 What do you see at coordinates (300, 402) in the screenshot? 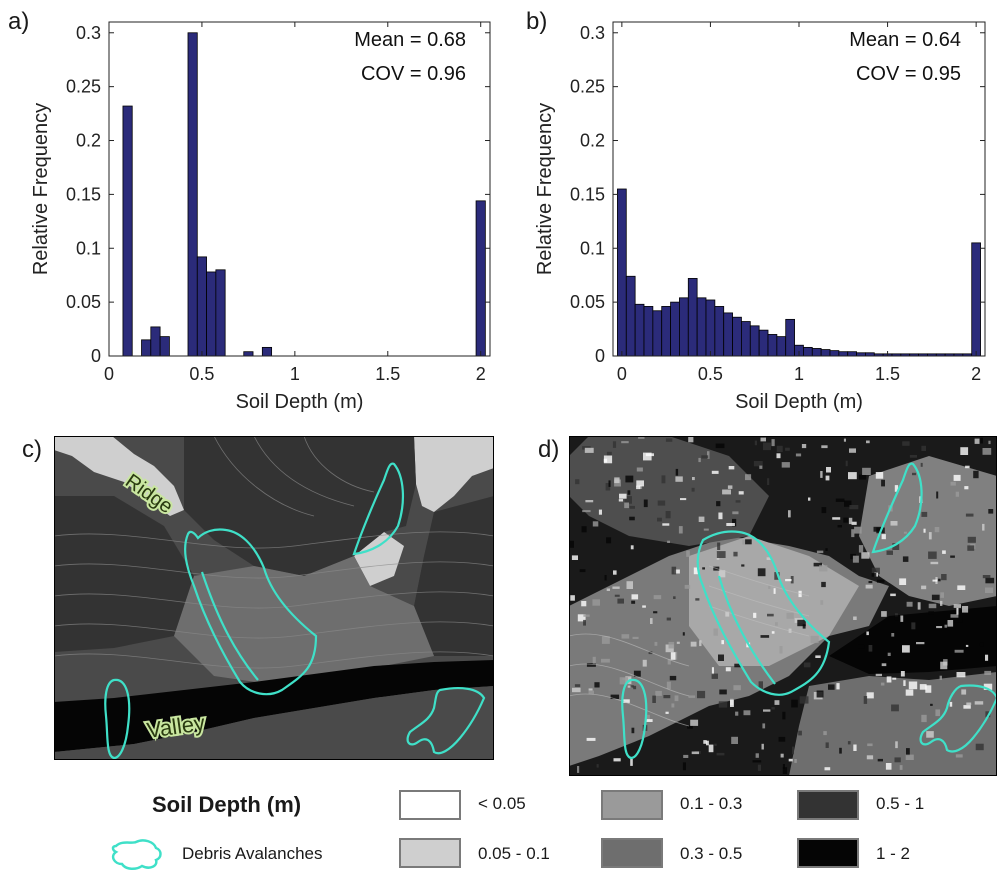
I see `x-axis-label: Soil Depth (m)` at bounding box center [300, 402].